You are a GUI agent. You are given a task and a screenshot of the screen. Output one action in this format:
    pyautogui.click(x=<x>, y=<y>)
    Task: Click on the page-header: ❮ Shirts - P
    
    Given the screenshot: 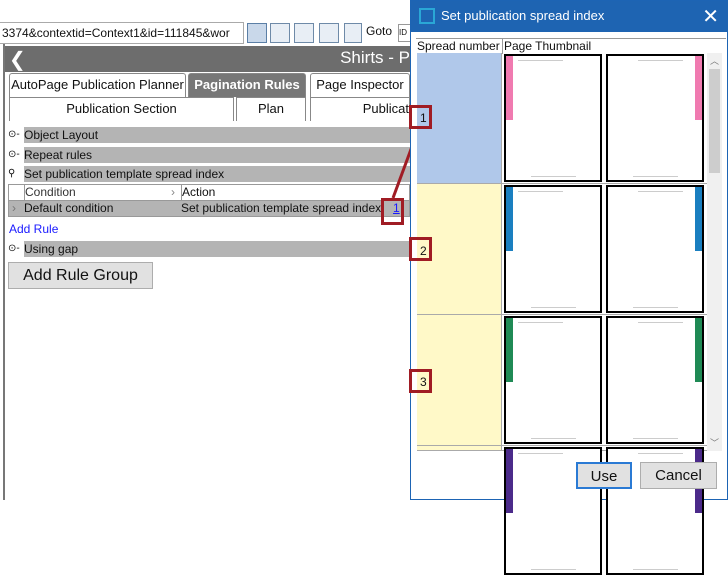 What is the action you would take?
    pyautogui.click(x=207, y=59)
    